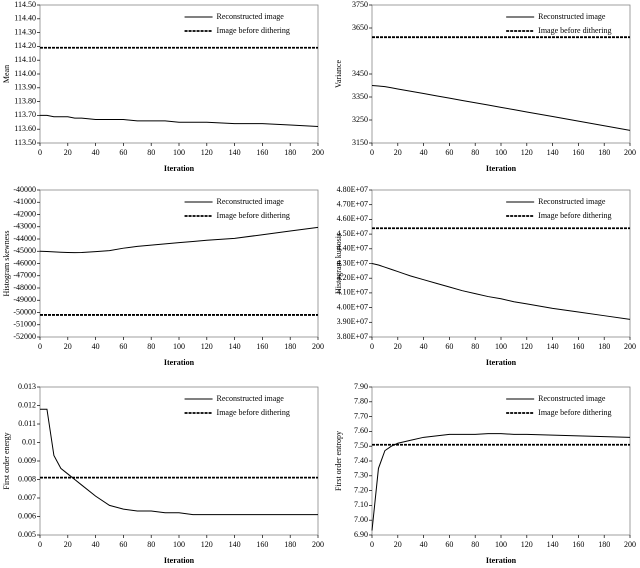 The image size is (640, 568). What do you see at coordinates (27, 423) in the screenshot?
I see `y-tick-label: 0.011` at bounding box center [27, 423].